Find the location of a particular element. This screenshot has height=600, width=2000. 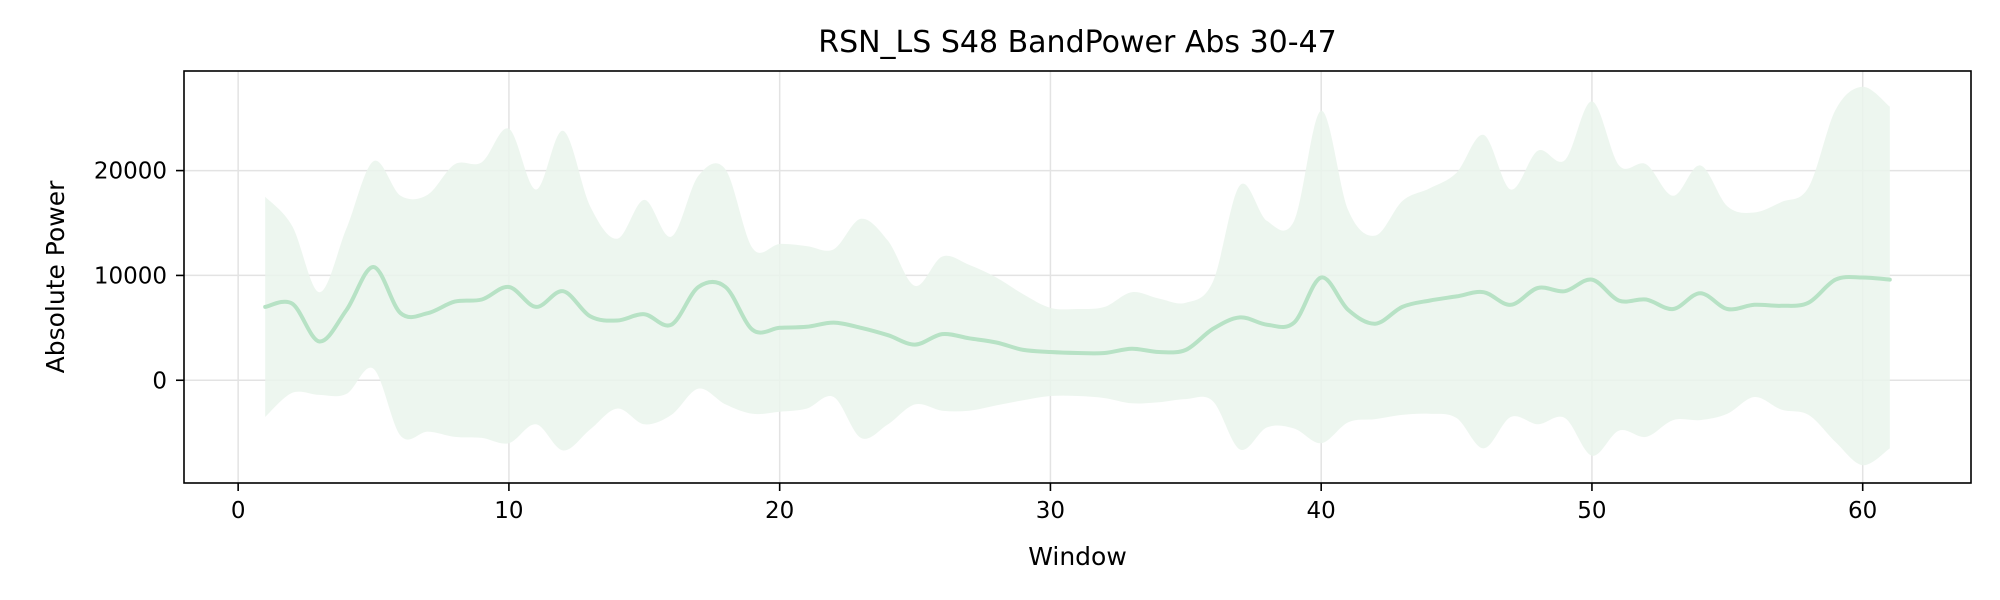

x-tick-label: 40 is located at coordinates (1321, 511).